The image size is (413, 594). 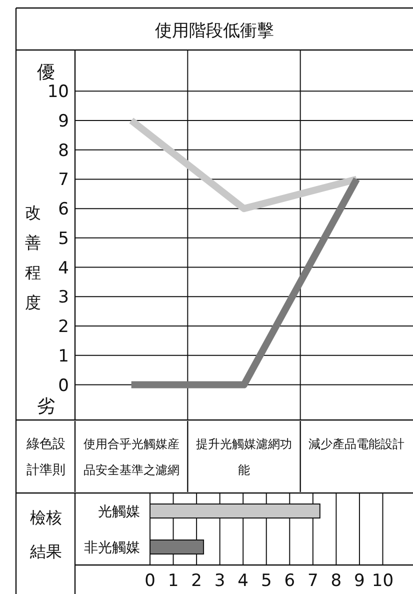 I want to click on xtick: 10, so click(x=383, y=581).